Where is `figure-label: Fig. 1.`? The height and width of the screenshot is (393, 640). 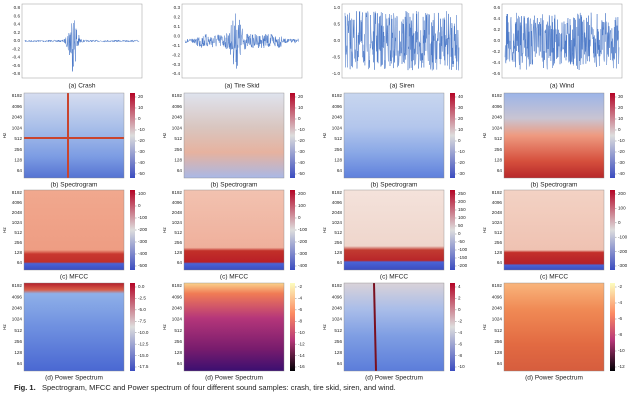 figure-label: Fig. 1. is located at coordinates (25, 387).